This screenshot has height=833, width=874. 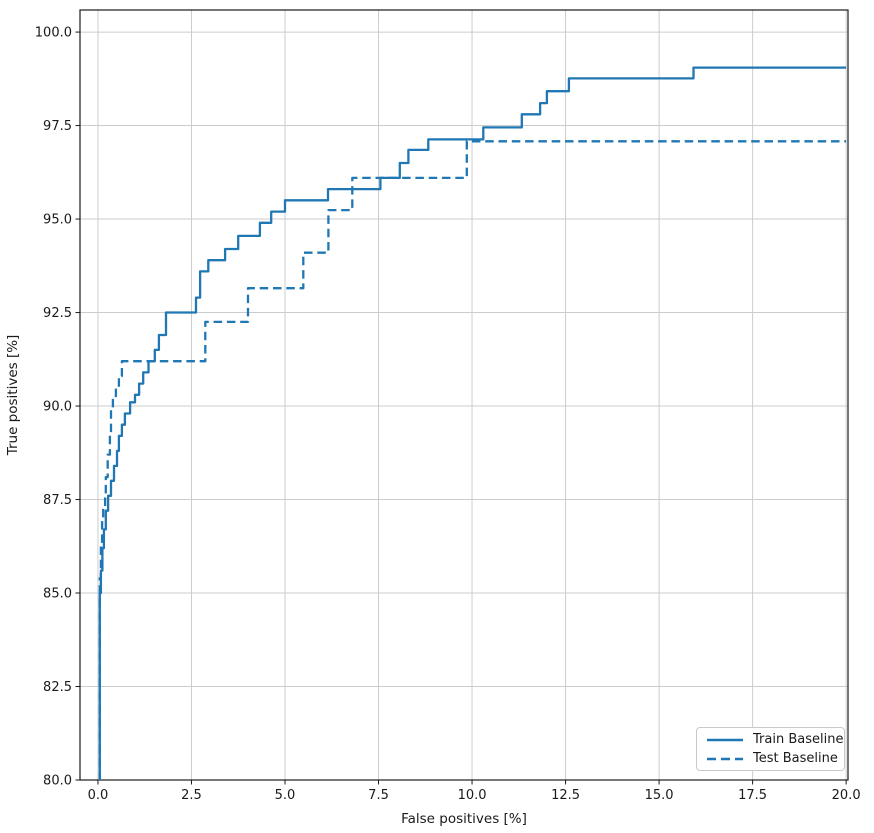 I want to click on x-tick-label: 7.5, so click(x=378, y=795).